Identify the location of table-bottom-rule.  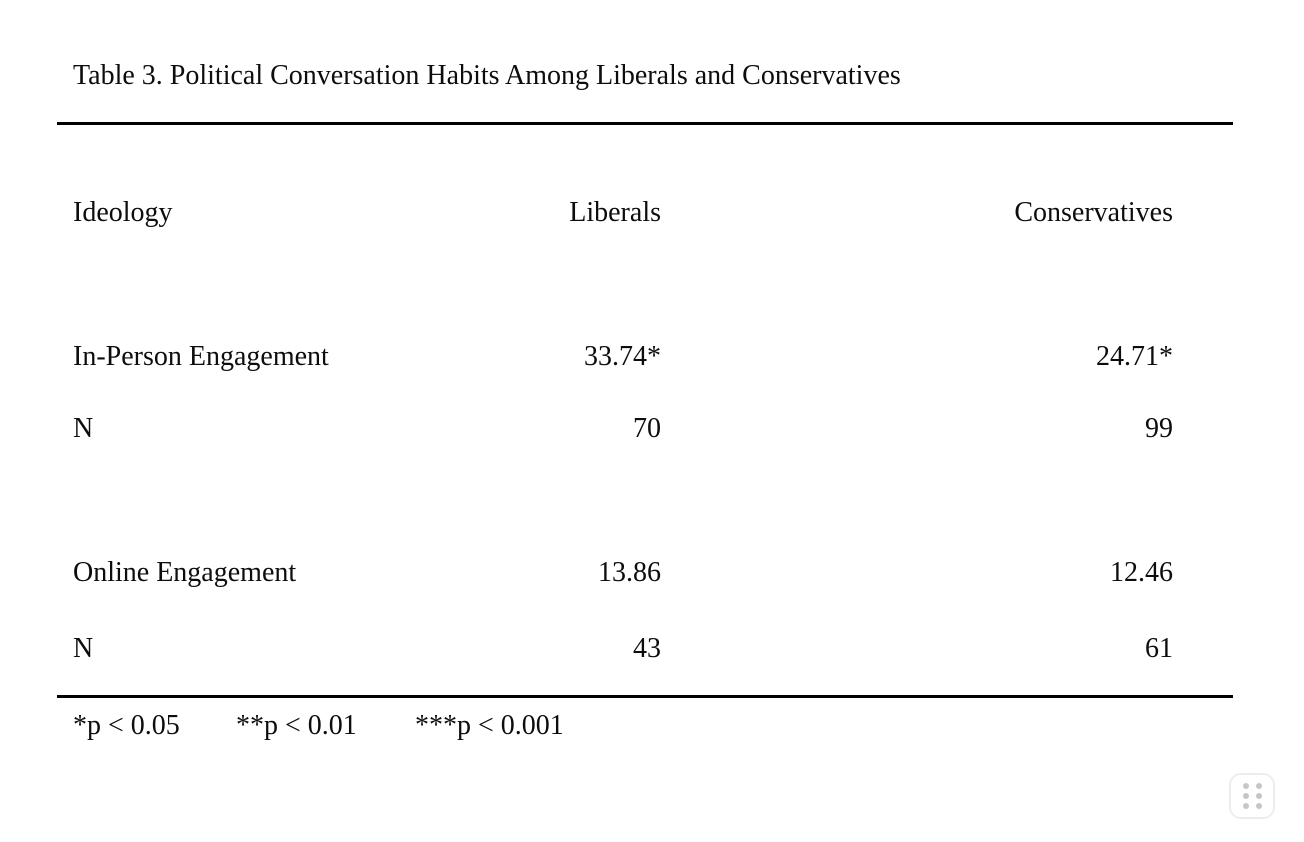
(645, 696).